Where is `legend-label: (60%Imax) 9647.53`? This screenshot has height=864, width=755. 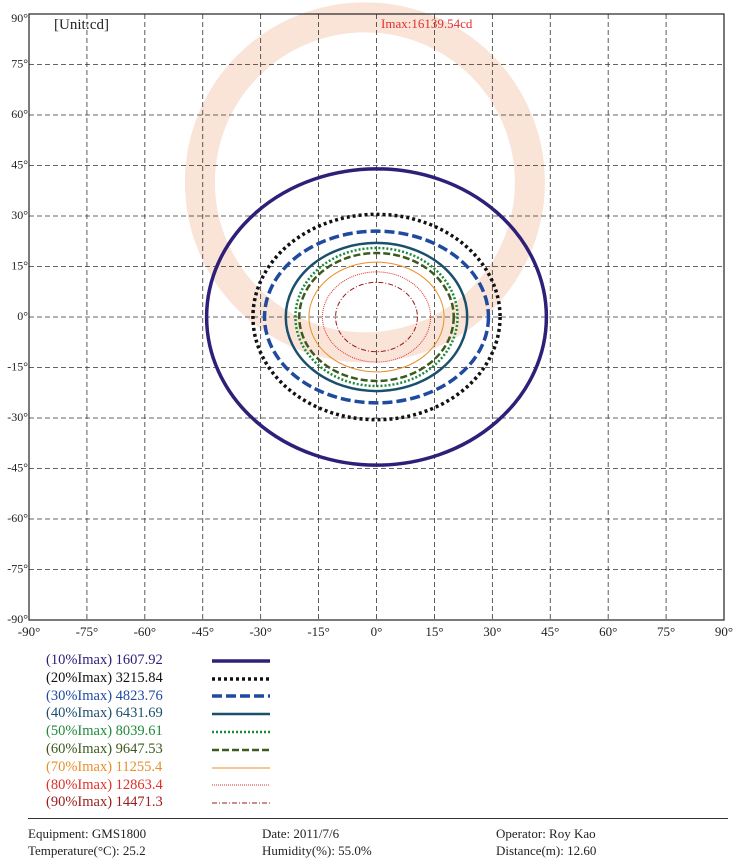
legend-label: (60%Imax) 9647.53 is located at coordinates (104, 748).